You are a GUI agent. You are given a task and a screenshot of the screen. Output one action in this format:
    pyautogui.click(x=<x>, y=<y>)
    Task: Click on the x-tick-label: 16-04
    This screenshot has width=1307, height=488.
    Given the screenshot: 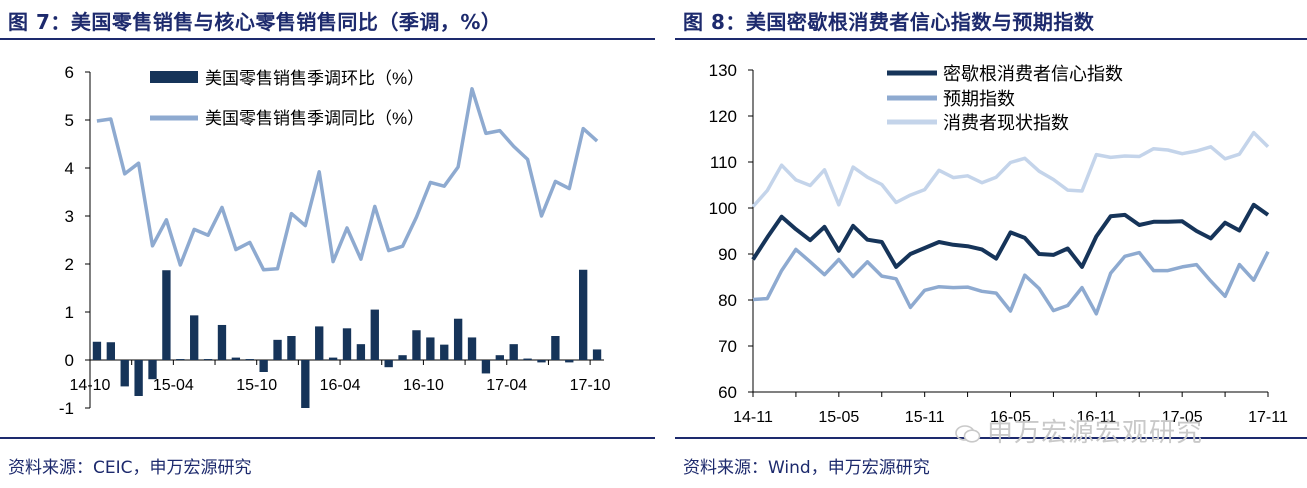 What is the action you would take?
    pyautogui.click(x=340, y=385)
    